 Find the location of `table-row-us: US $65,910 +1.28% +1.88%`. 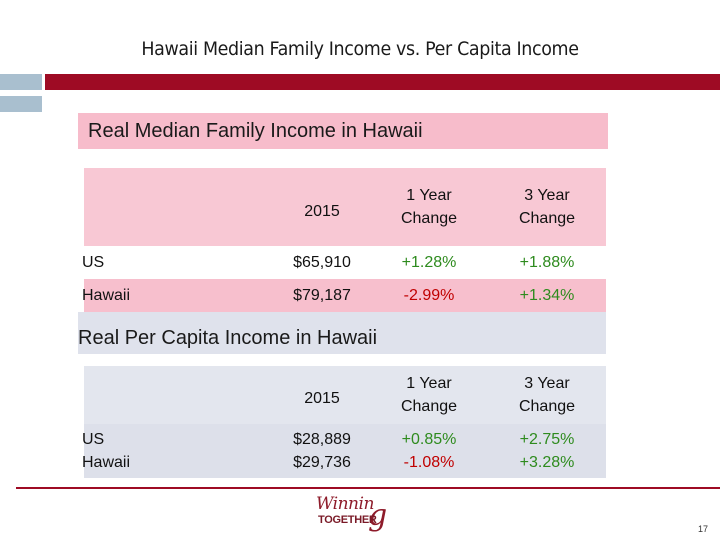

table-row-us: US $65,910 +1.28% +1.88% is located at coordinates (344, 262).